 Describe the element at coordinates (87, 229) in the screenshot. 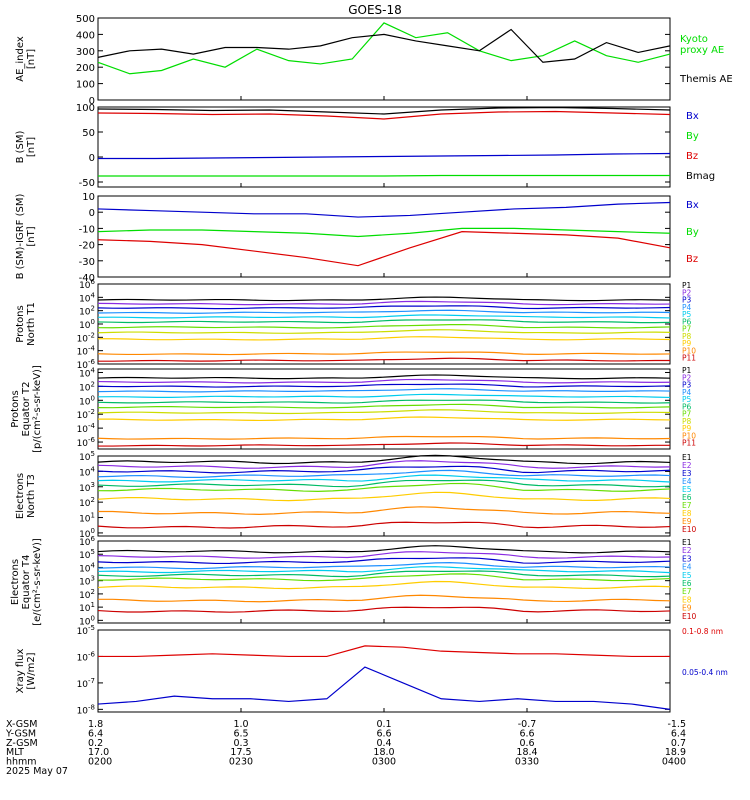

I see `y-tick-label: -10` at that location.